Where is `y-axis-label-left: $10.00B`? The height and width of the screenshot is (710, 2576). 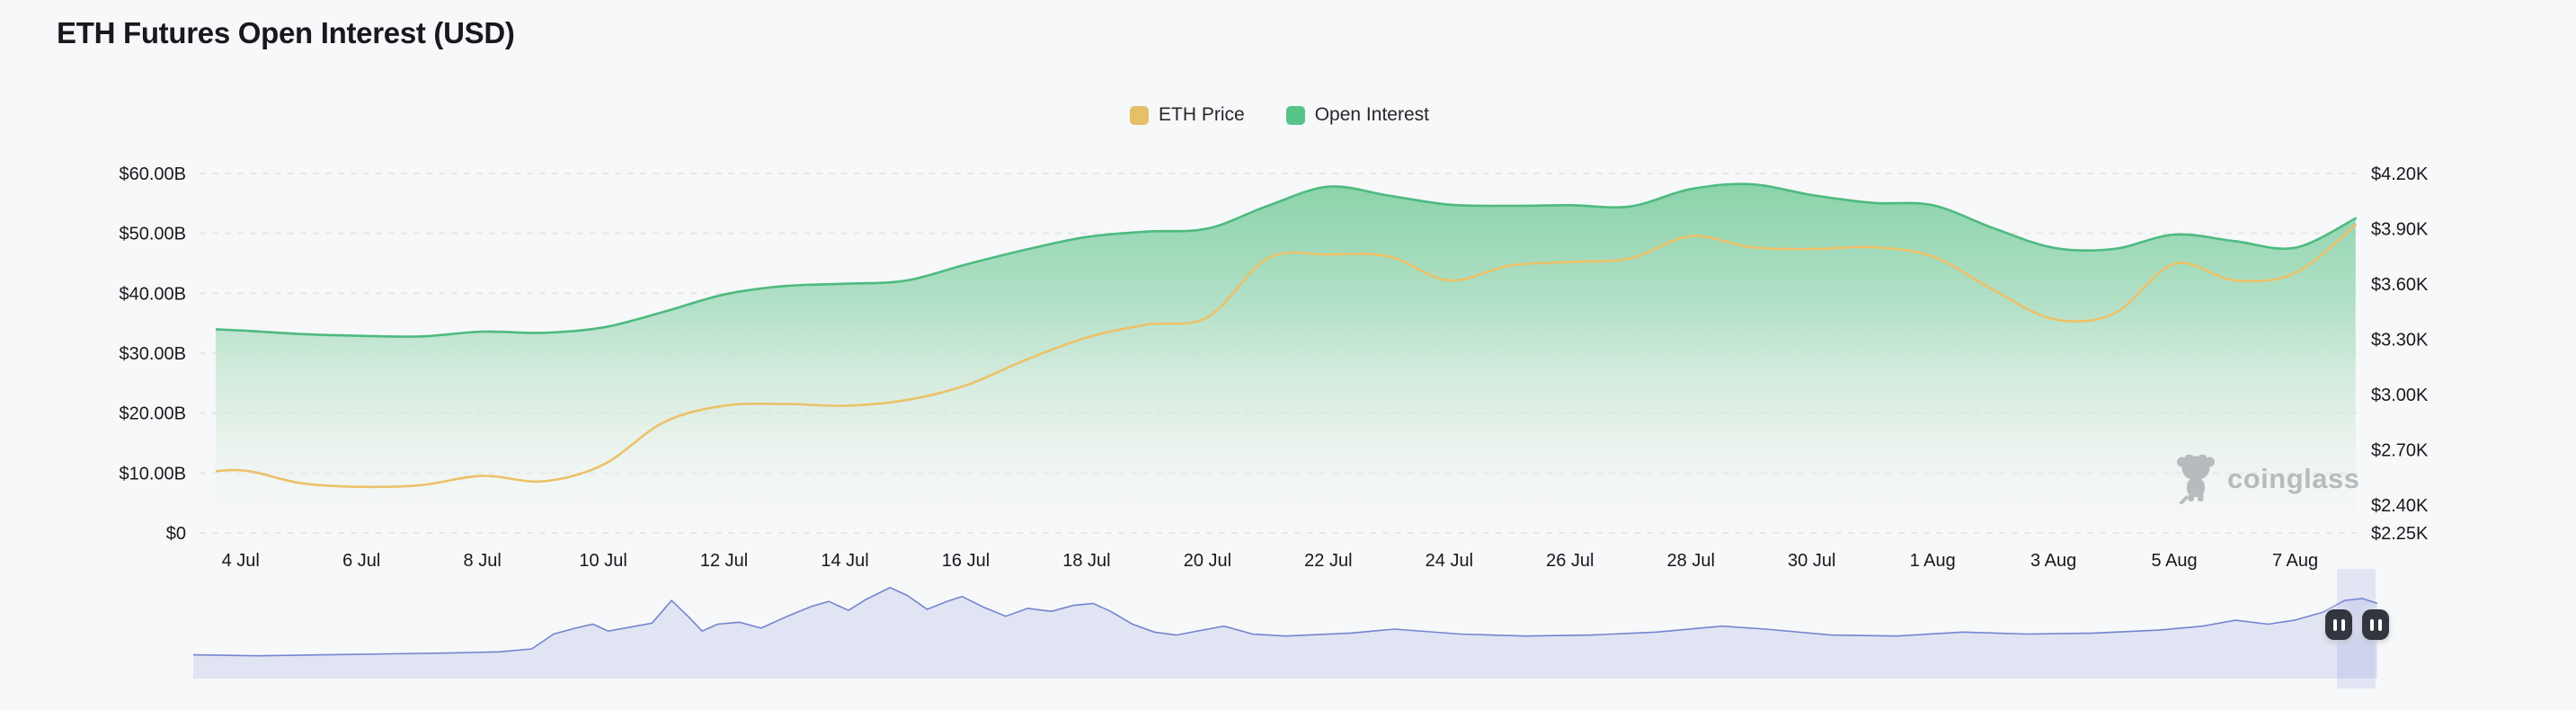
y-axis-label-left: $10.00B is located at coordinates (152, 474).